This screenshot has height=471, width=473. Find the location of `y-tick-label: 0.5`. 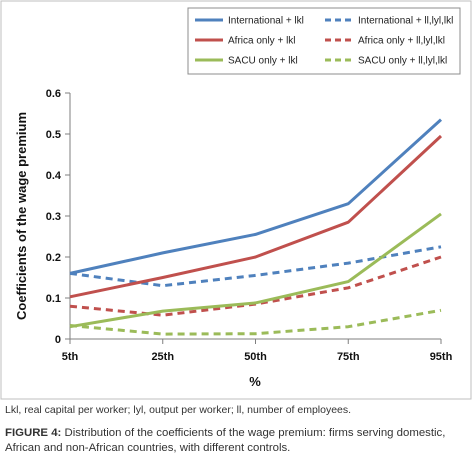

y-tick-label: 0.5 is located at coordinates (53, 135).